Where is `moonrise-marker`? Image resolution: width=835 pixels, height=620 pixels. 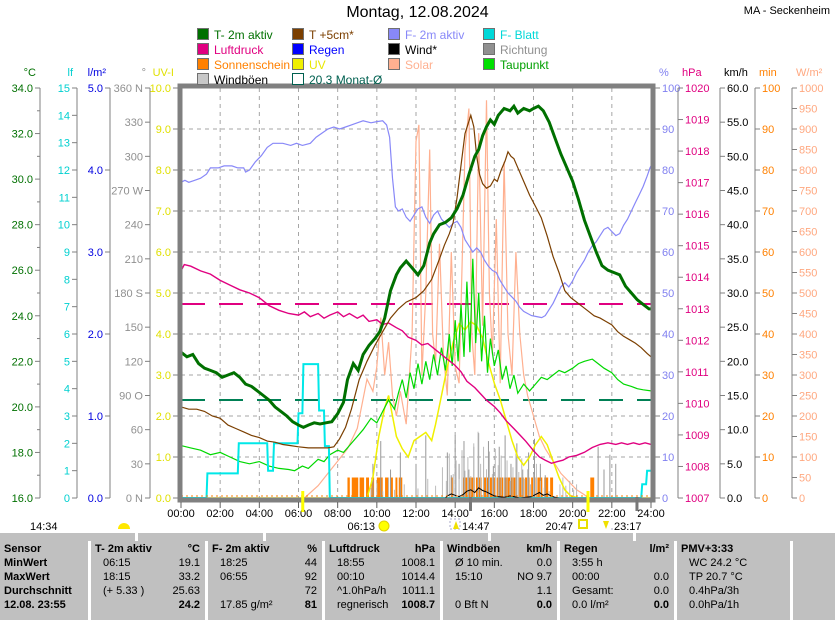
moonrise-marker is located at coordinates (461, 513).